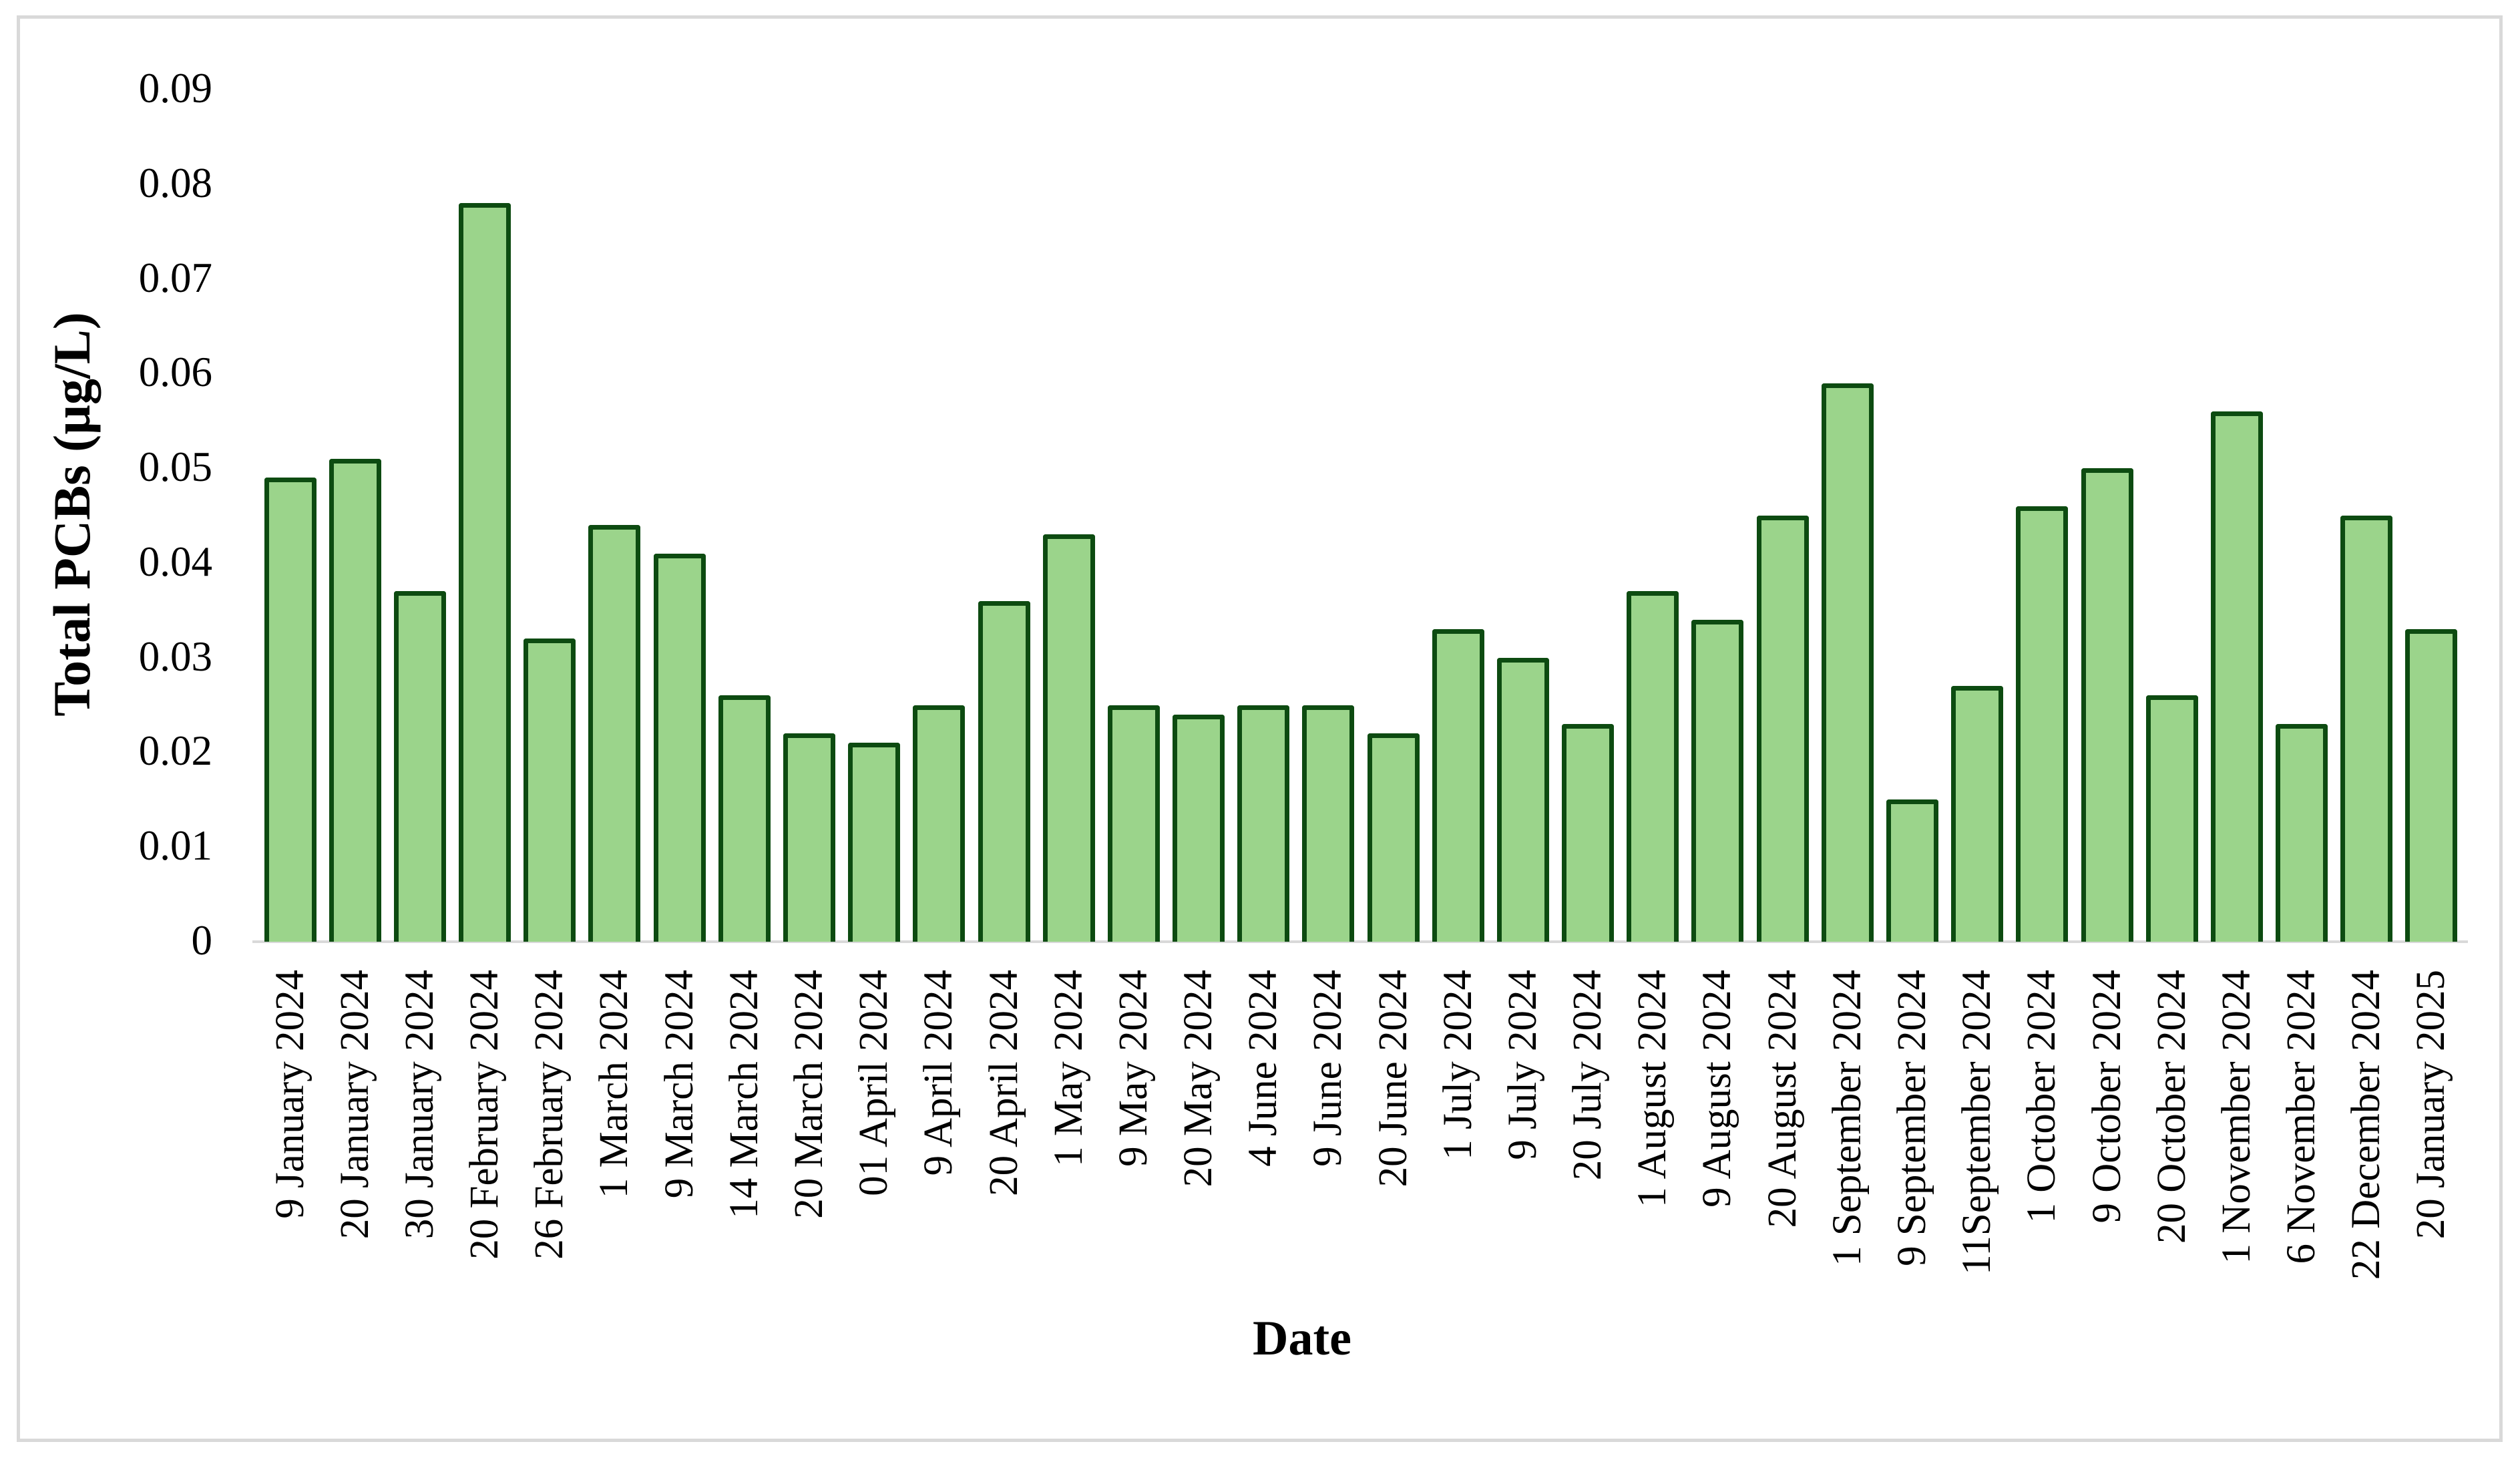 Image resolution: width=2520 pixels, height=1458 pixels. What do you see at coordinates (1652, 1089) in the screenshot?
I see `x-tick-label: 1 August 2024` at bounding box center [1652, 1089].